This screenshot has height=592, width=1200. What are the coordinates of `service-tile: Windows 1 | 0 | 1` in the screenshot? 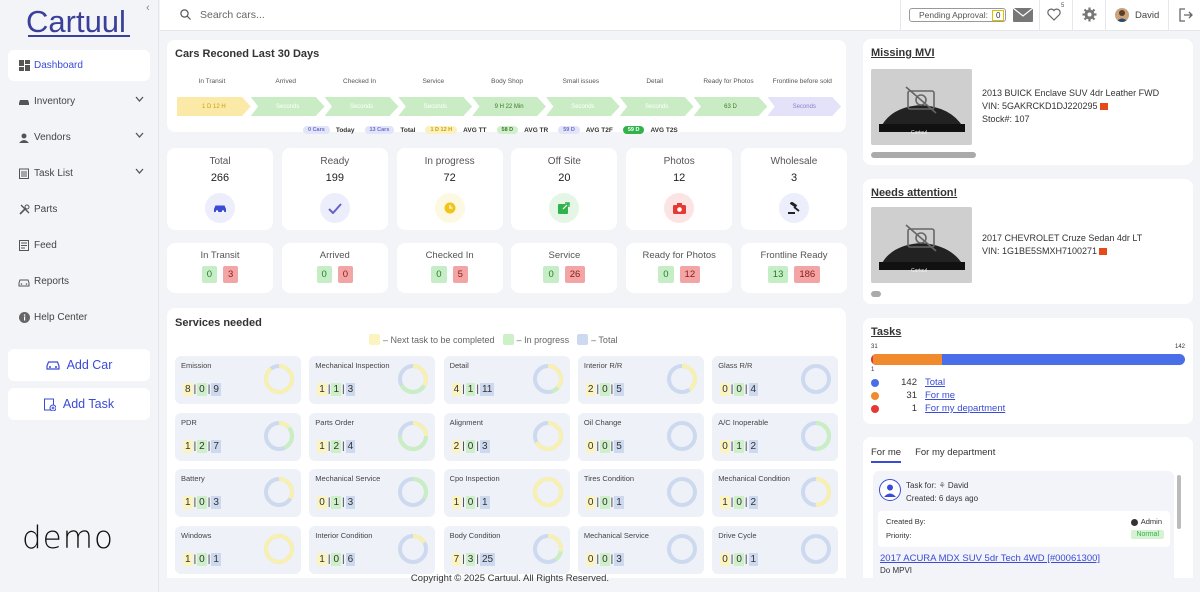 It's located at (238, 549).